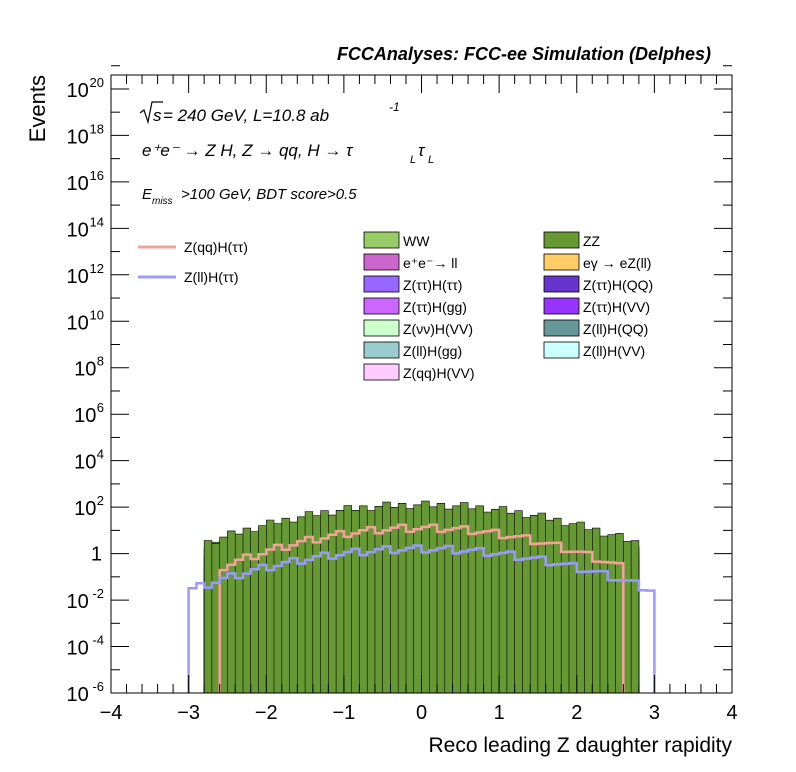  What do you see at coordinates (266, 713) in the screenshot?
I see `x-tick-label: −2` at bounding box center [266, 713].